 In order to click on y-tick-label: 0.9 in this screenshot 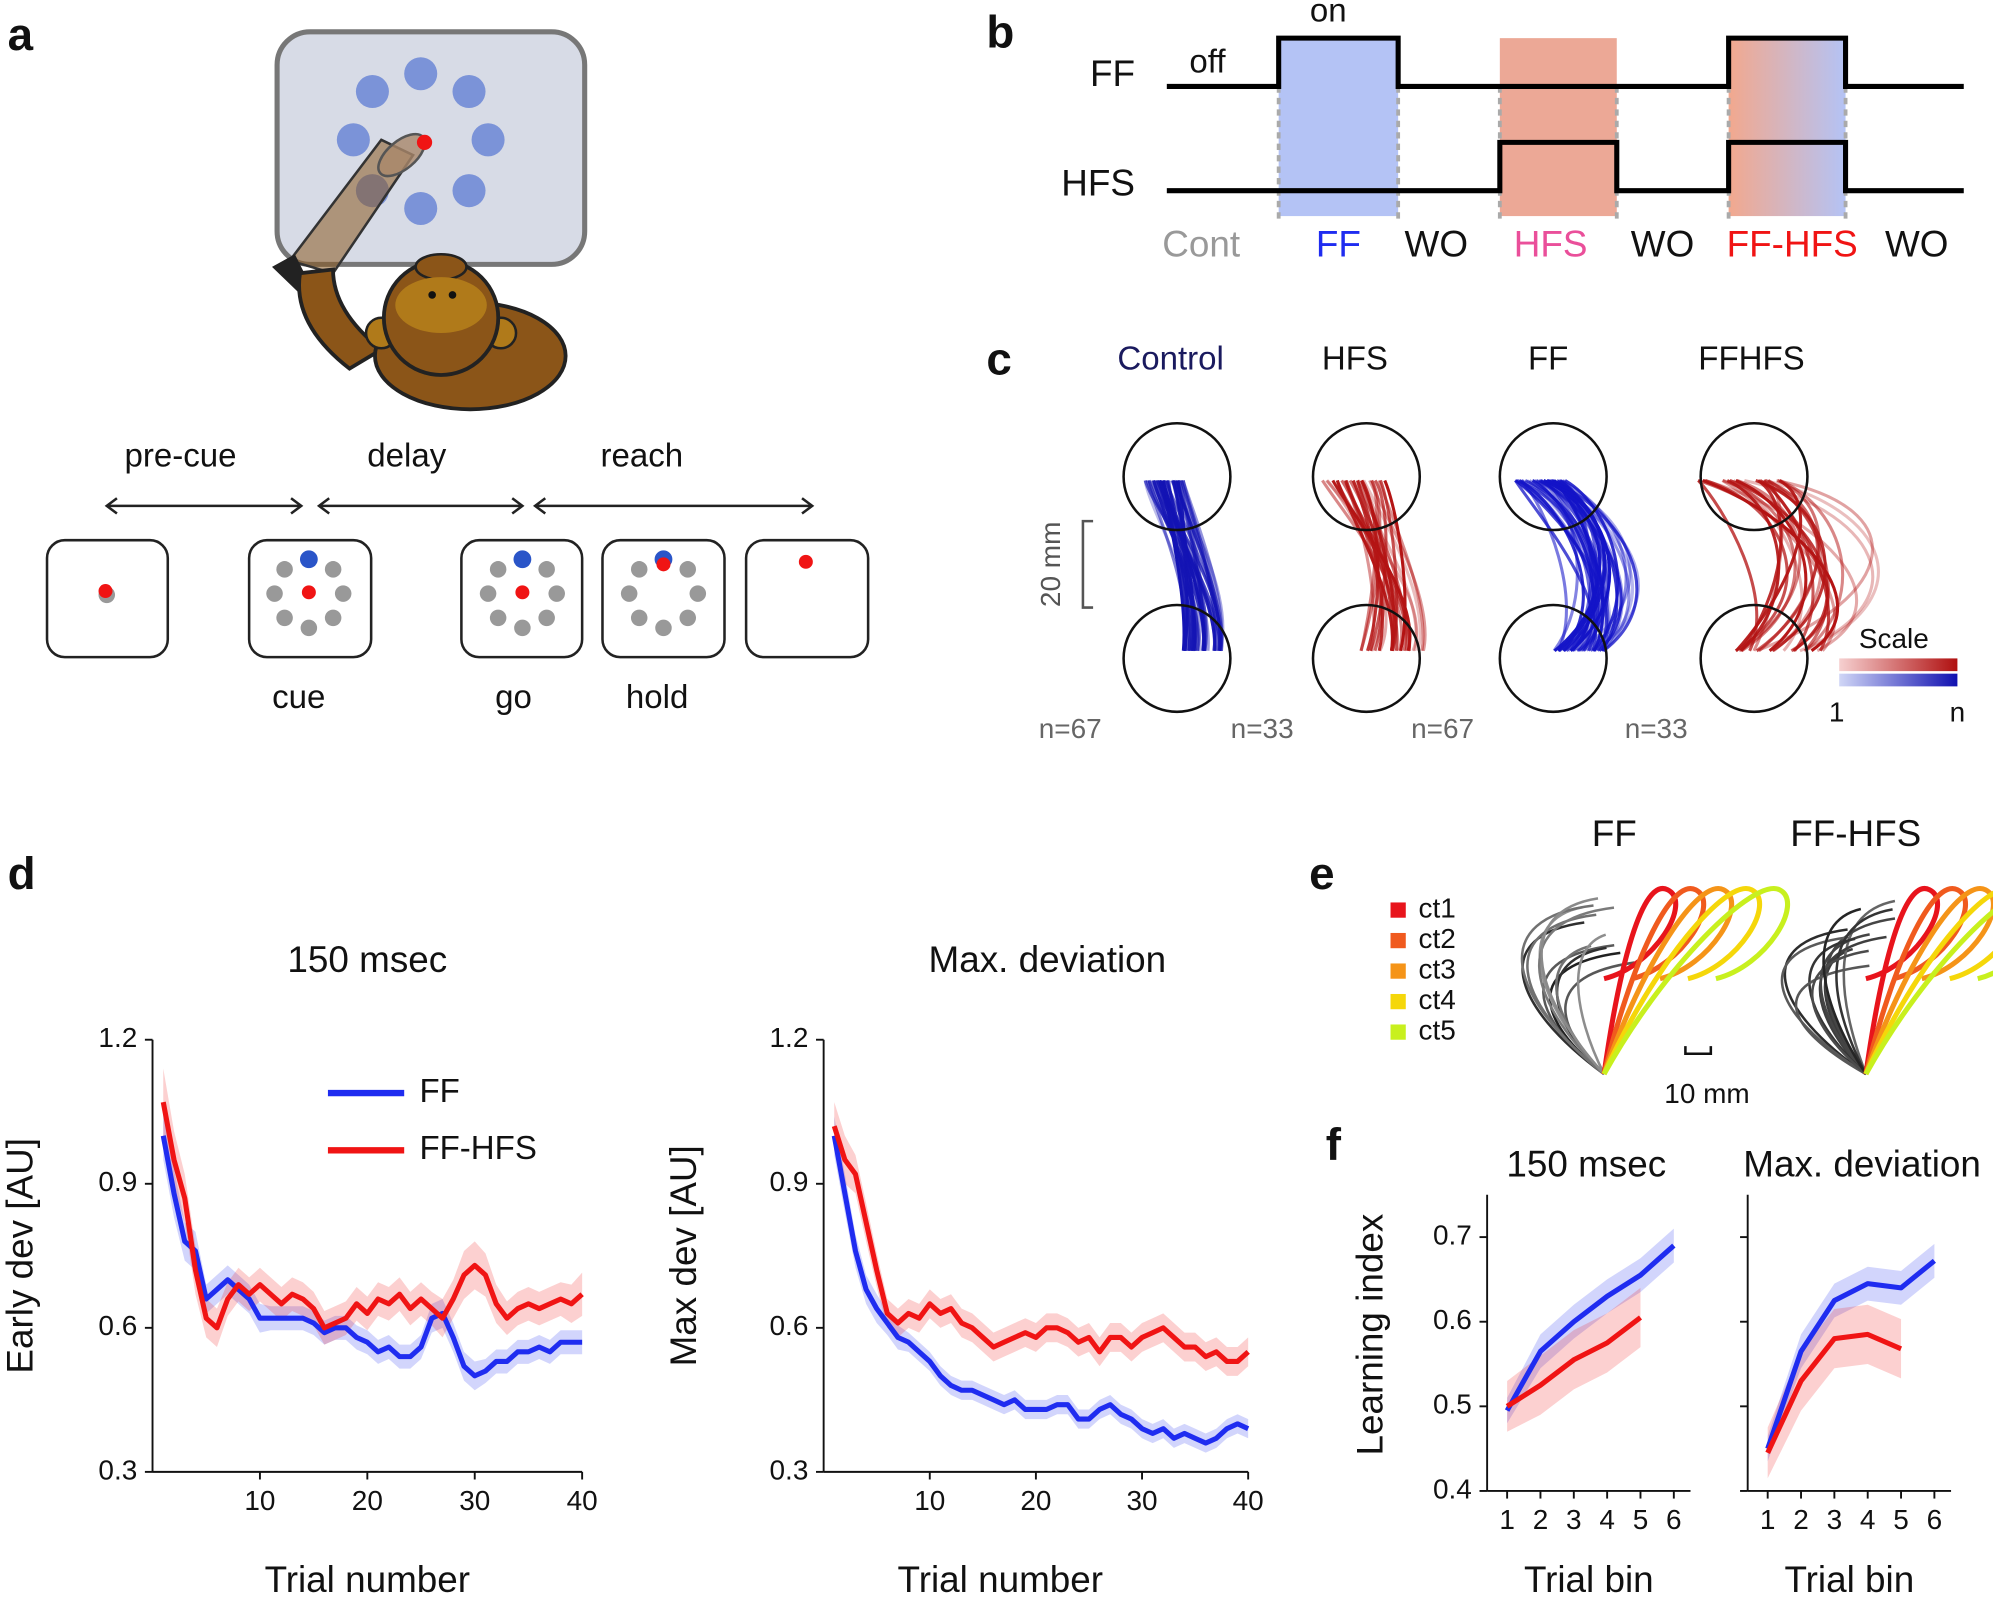, I will do `click(117, 1181)`.